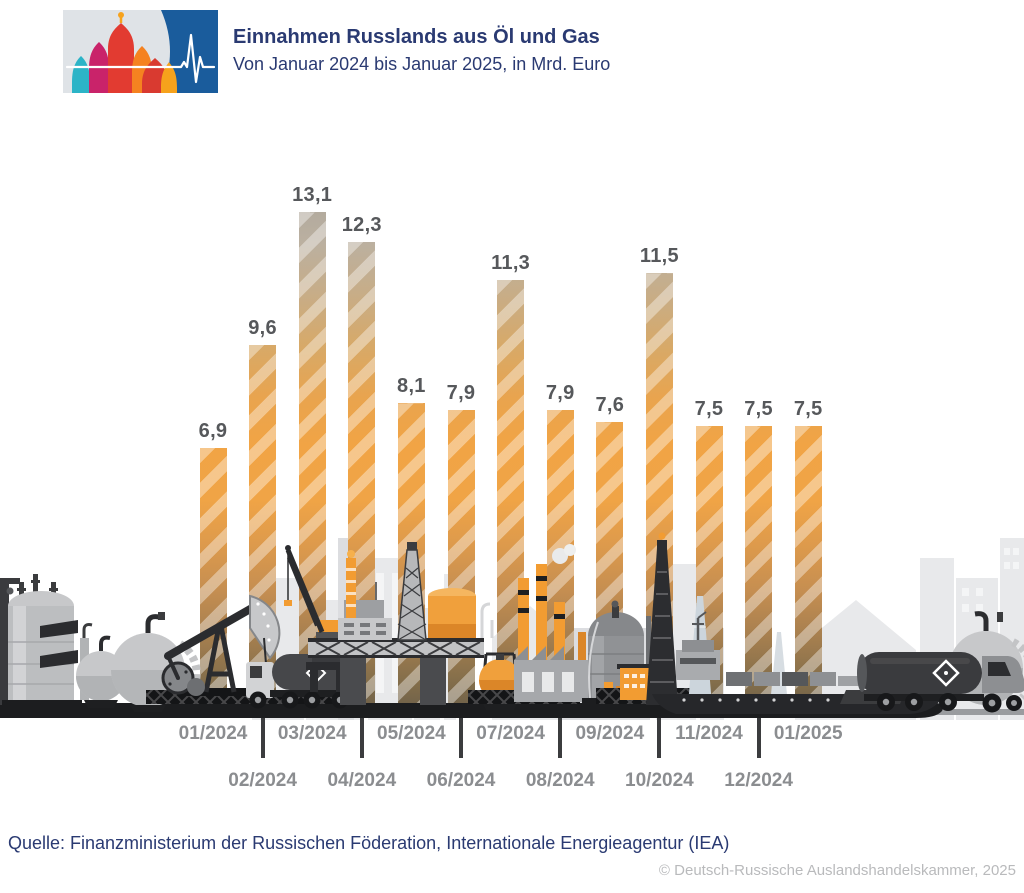 Image resolution: width=1024 pixels, height=893 pixels. I want to click on bar-value-label: 6,9, so click(213, 431).